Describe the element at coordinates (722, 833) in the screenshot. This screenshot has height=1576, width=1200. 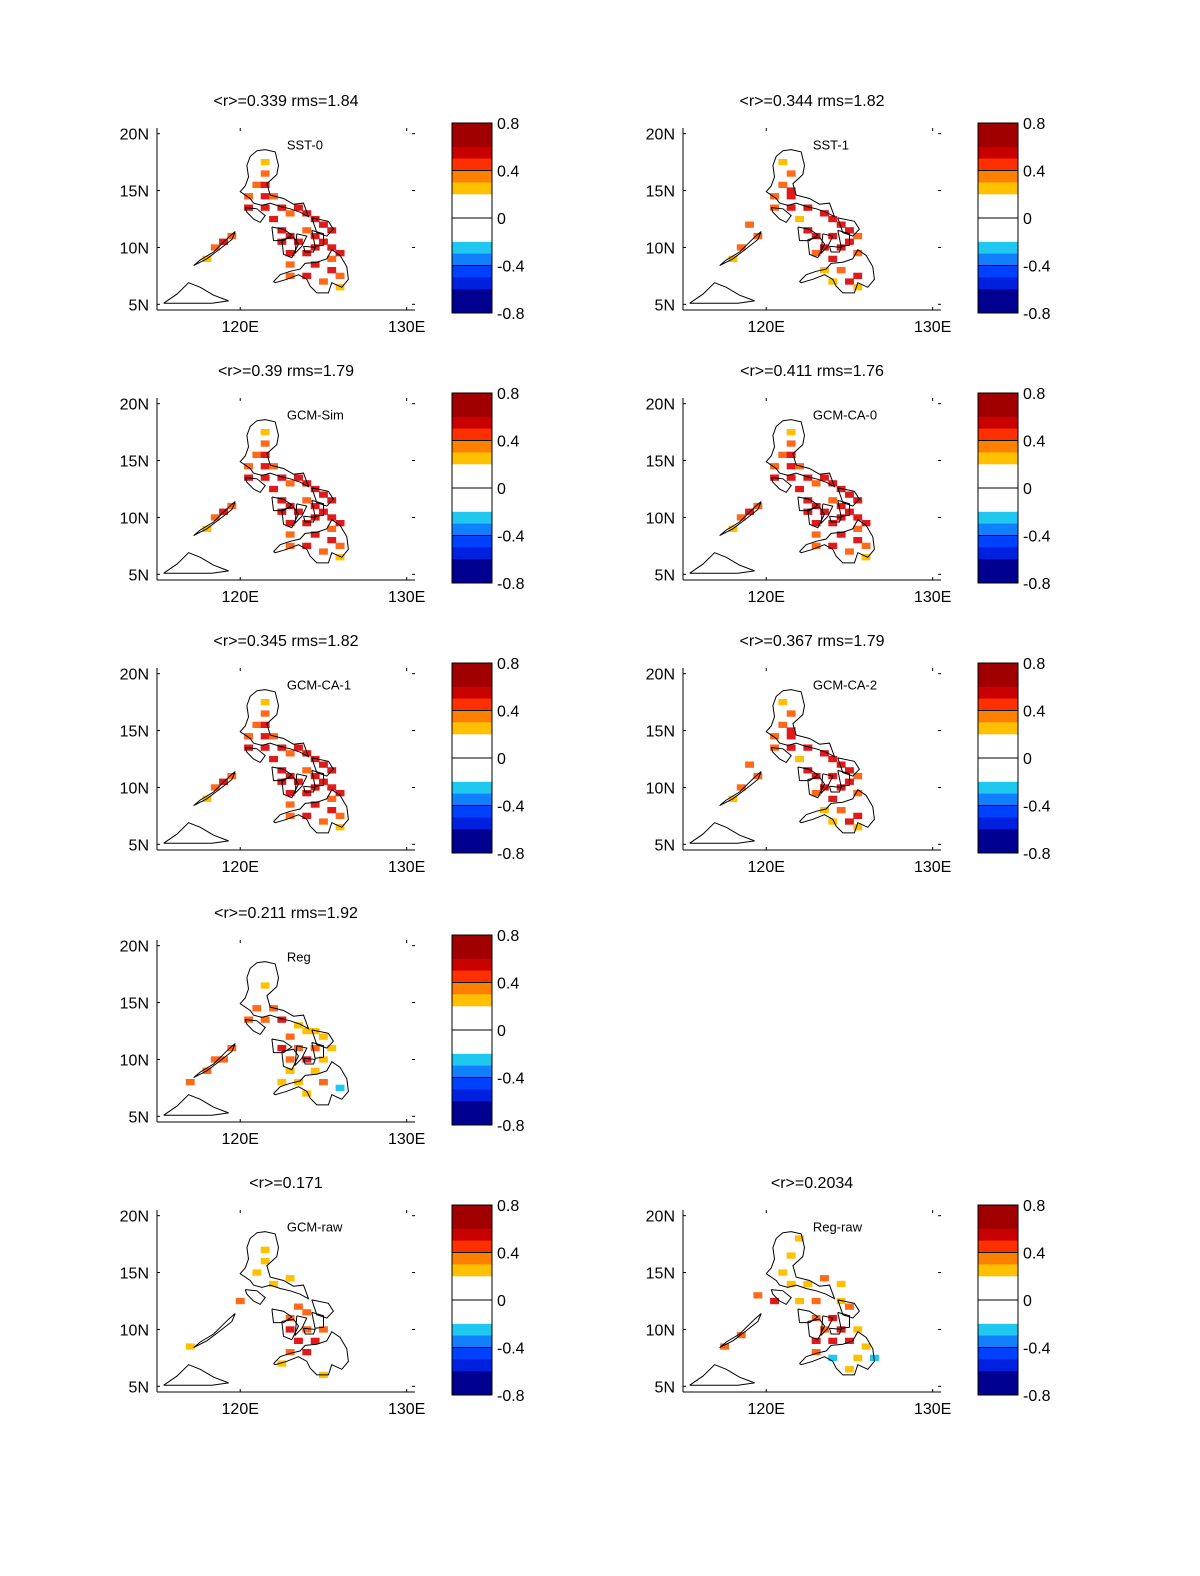
I see `coastline-borneo` at that location.